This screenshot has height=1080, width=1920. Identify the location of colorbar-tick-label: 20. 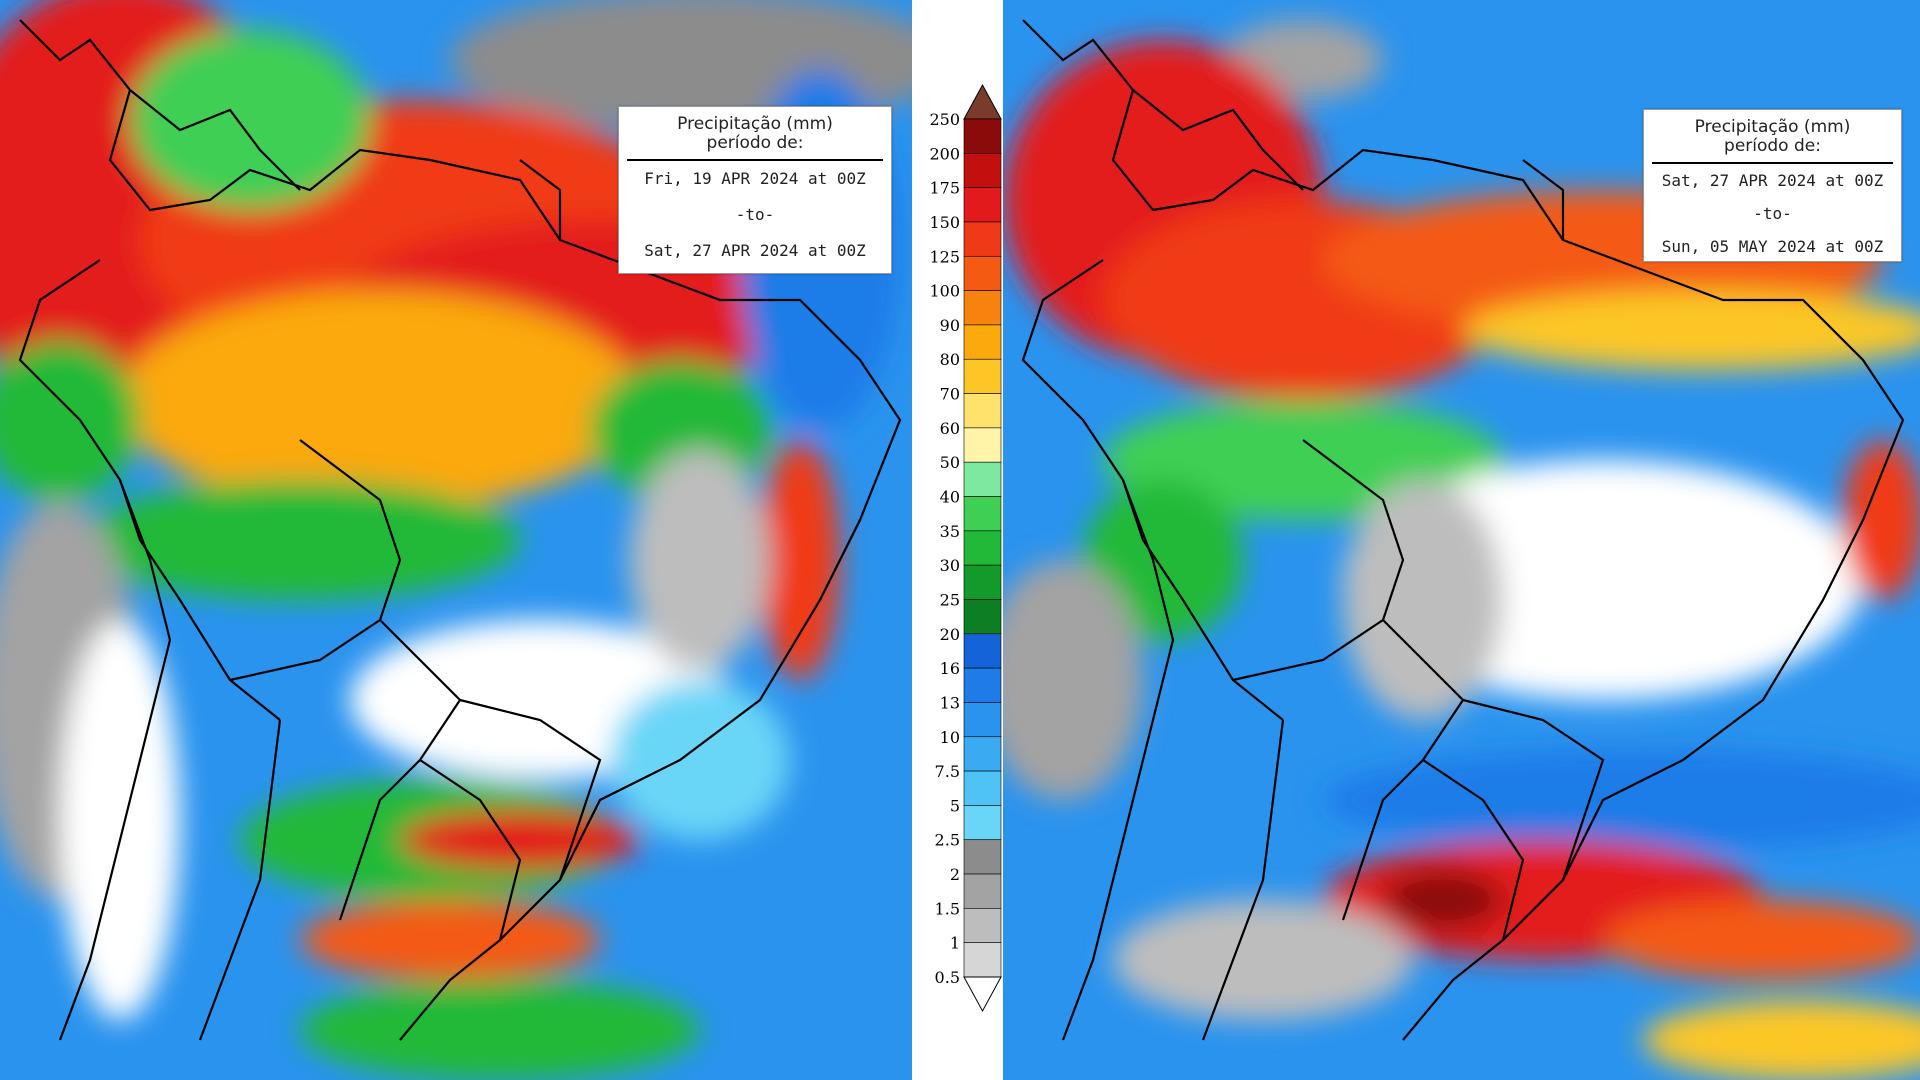
(950, 634).